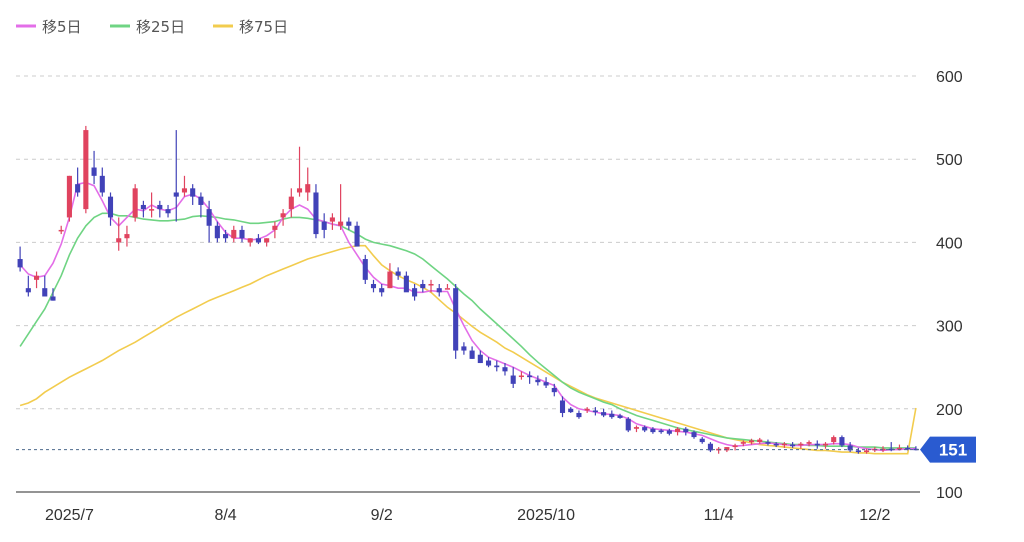 Image resolution: width=1024 pixels, height=542 pixels. What do you see at coordinates (147, 27) in the screenshot?
I see `legend-item-ma25: 移25日` at bounding box center [147, 27].